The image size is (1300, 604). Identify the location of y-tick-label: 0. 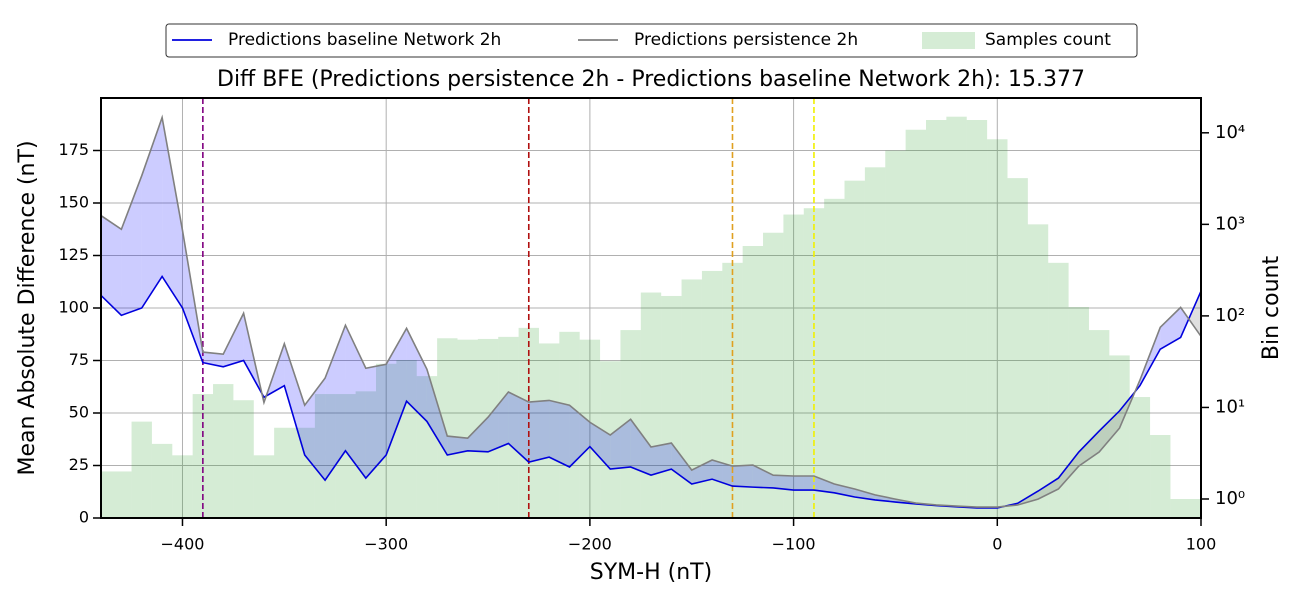
(84, 517).